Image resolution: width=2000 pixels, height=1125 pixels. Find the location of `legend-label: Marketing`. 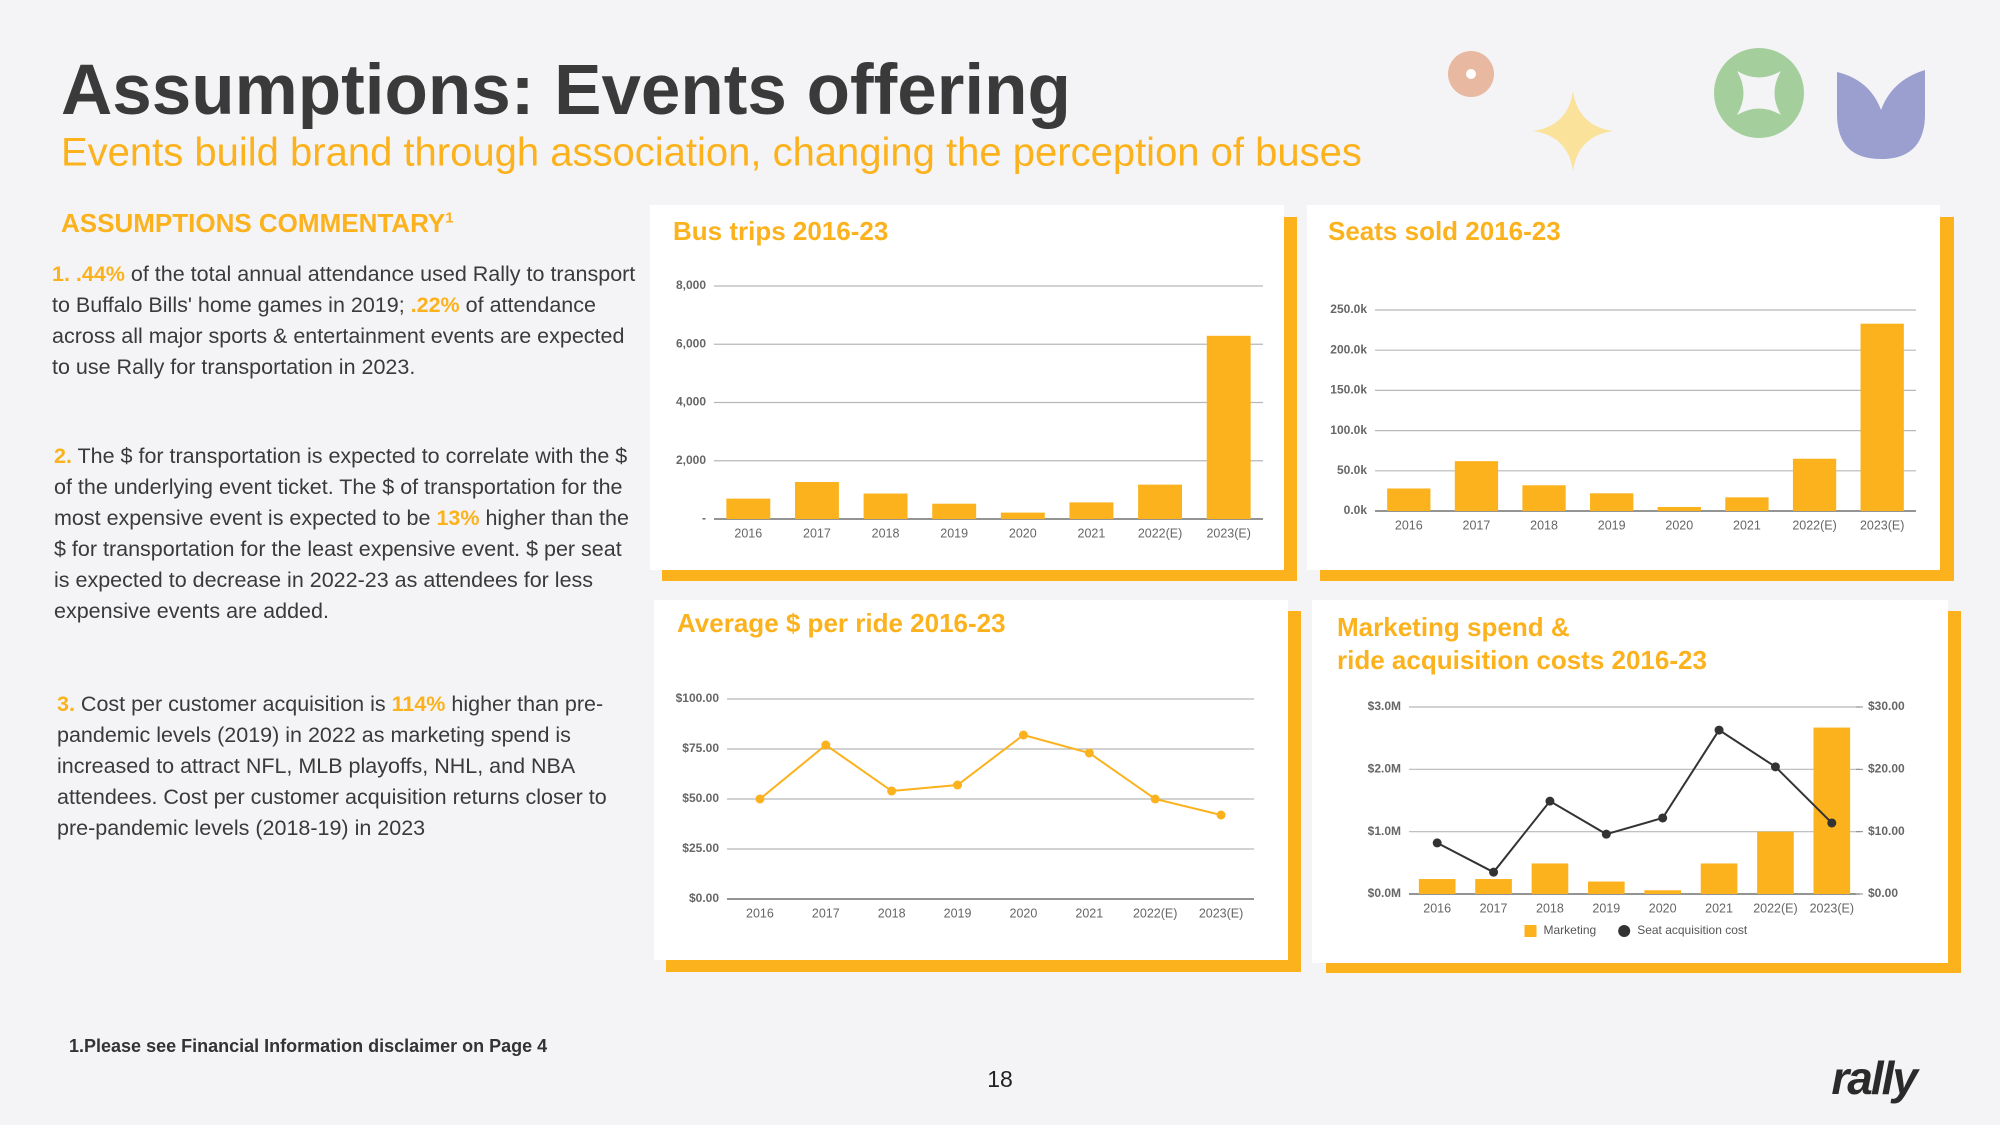

legend-label: Marketing is located at coordinates (1570, 930).